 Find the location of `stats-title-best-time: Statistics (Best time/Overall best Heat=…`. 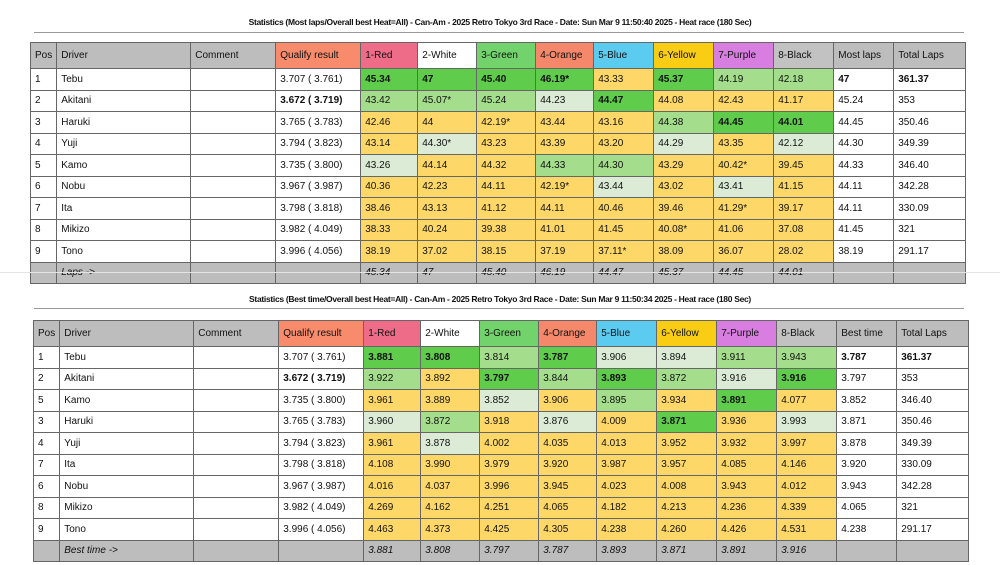

stats-title-best-time: Statistics (Best time/Overall best Heat=… is located at coordinates (500, 299).